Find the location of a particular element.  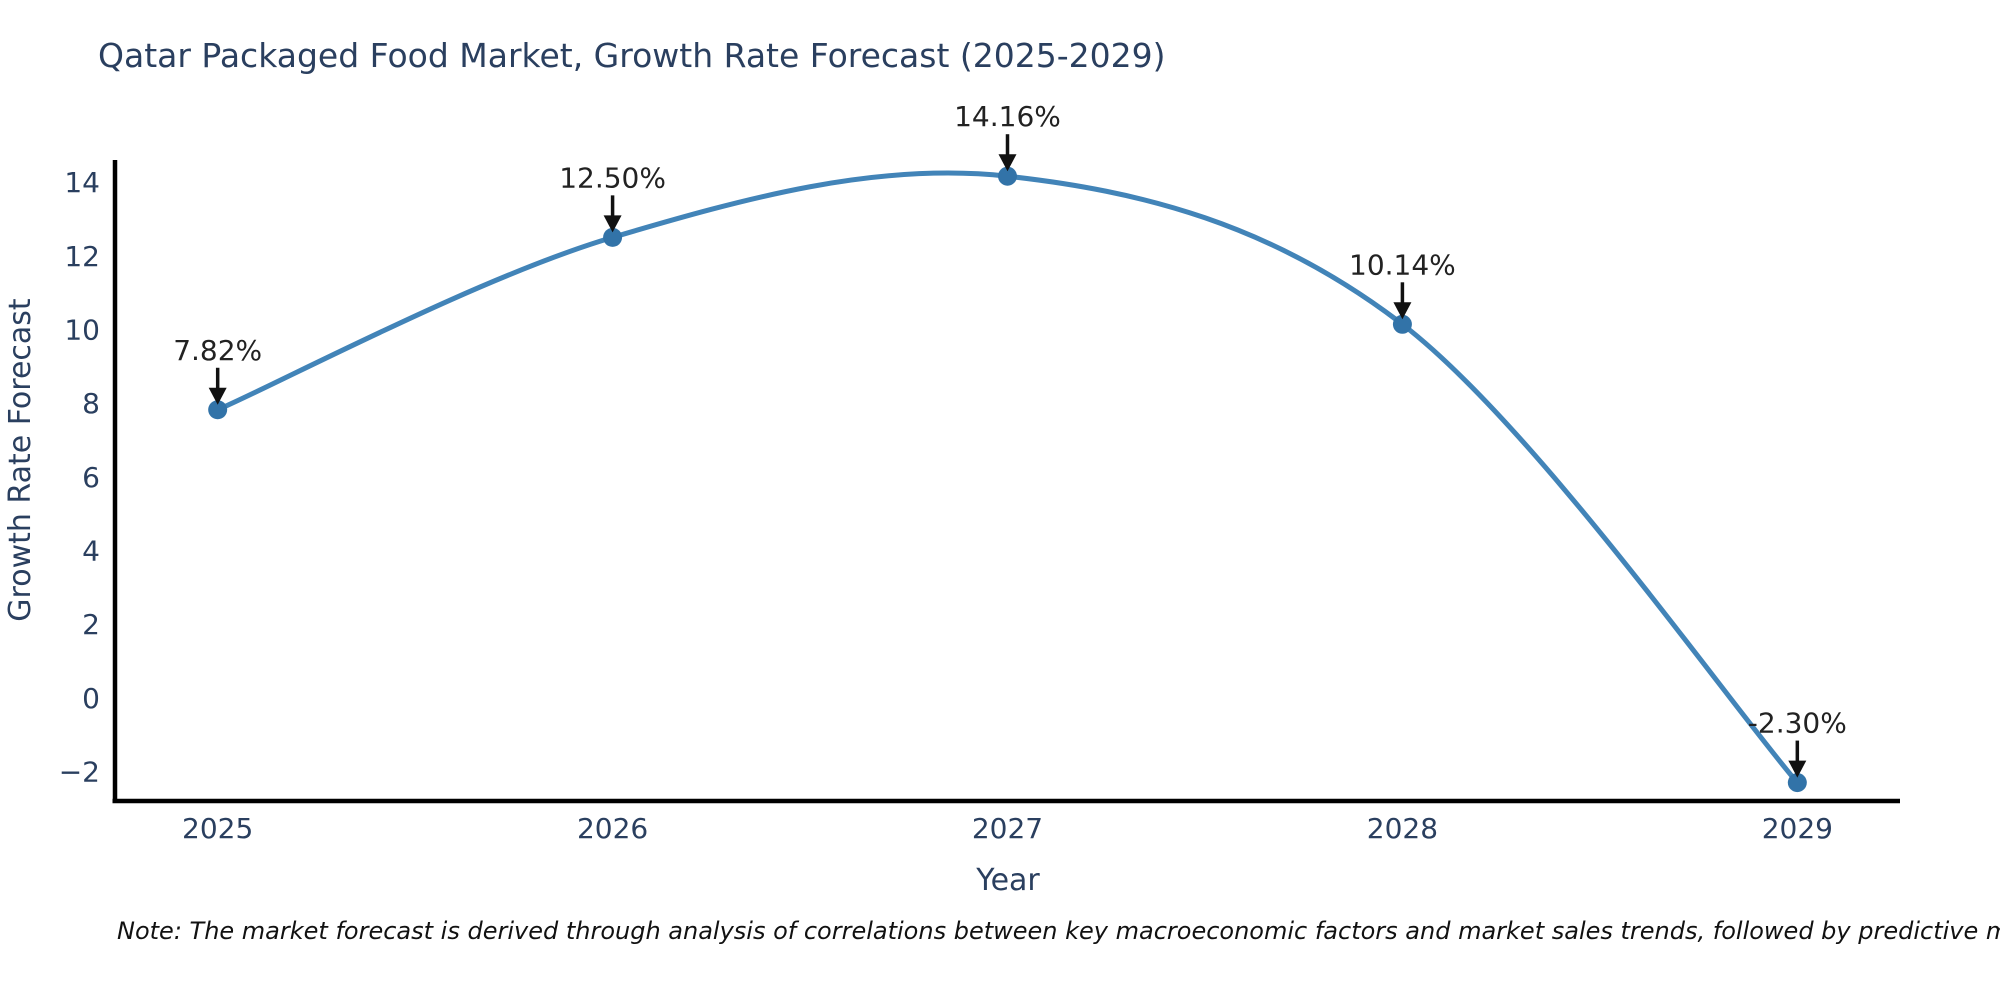

x-tick-label: 2026 is located at coordinates (612, 828).